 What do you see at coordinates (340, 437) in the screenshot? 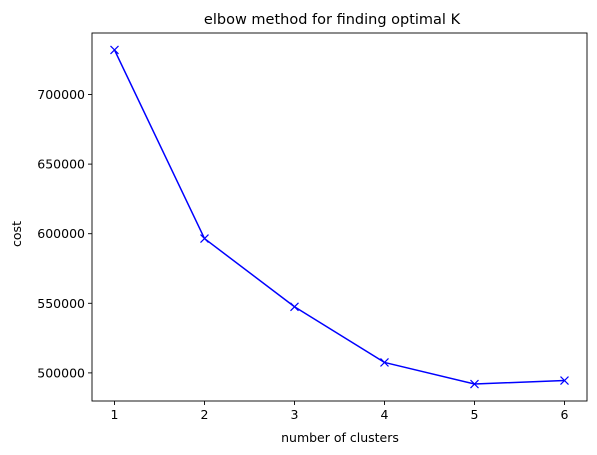
I see `x-axis-label: number of clusters` at bounding box center [340, 437].